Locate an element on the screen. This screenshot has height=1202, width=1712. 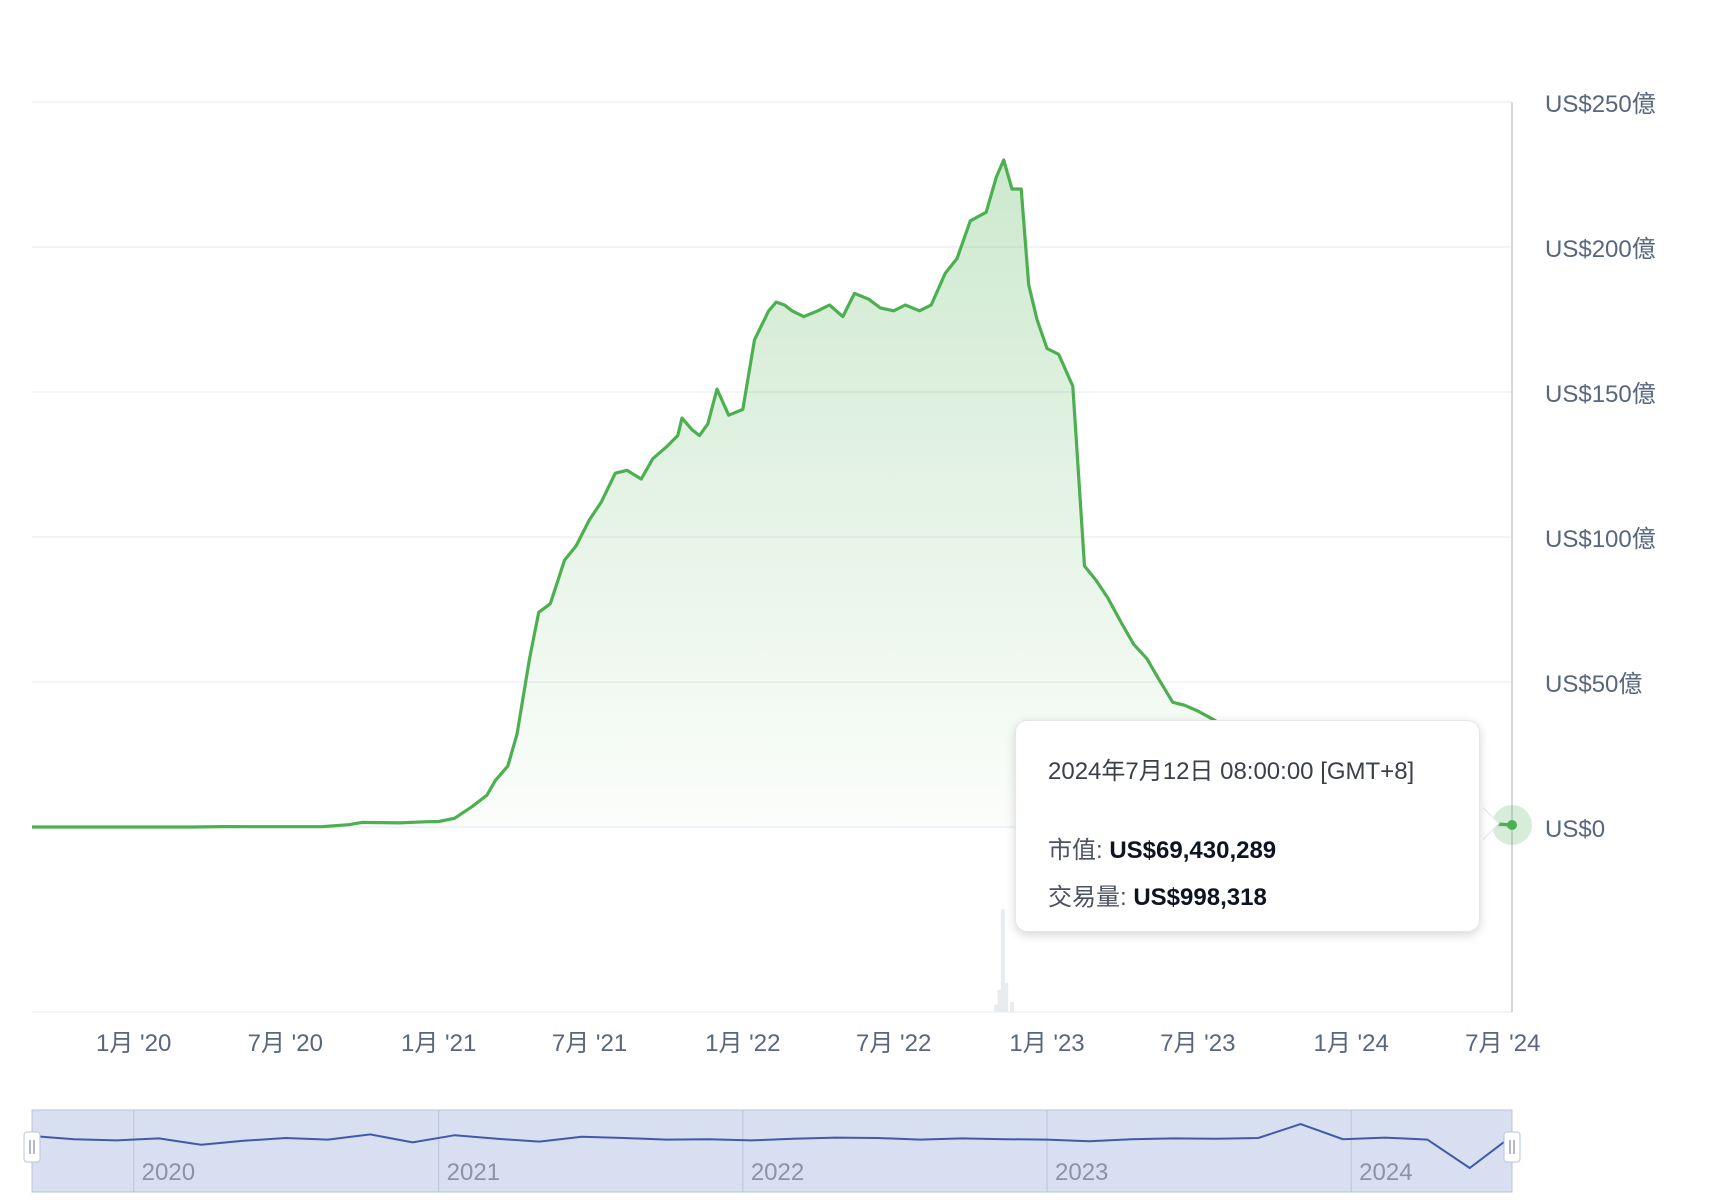
navigator-left-handle is located at coordinates (32, 1147).